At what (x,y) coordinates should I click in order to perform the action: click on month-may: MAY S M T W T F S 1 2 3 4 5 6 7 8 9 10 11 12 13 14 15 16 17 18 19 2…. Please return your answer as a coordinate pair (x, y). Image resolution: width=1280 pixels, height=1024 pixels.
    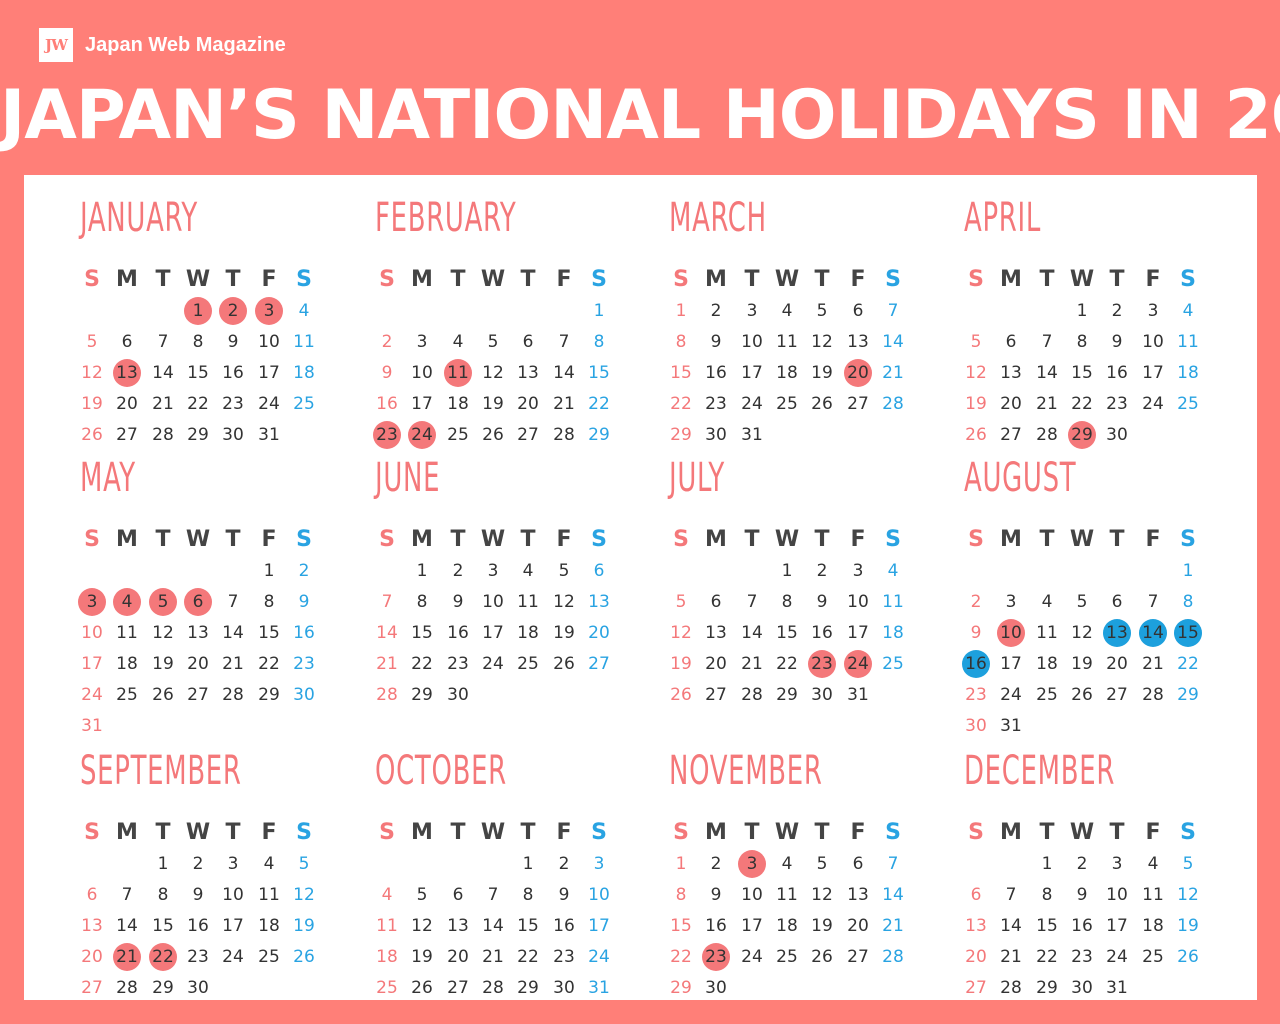
    Looking at the image, I should click on (209, 595).